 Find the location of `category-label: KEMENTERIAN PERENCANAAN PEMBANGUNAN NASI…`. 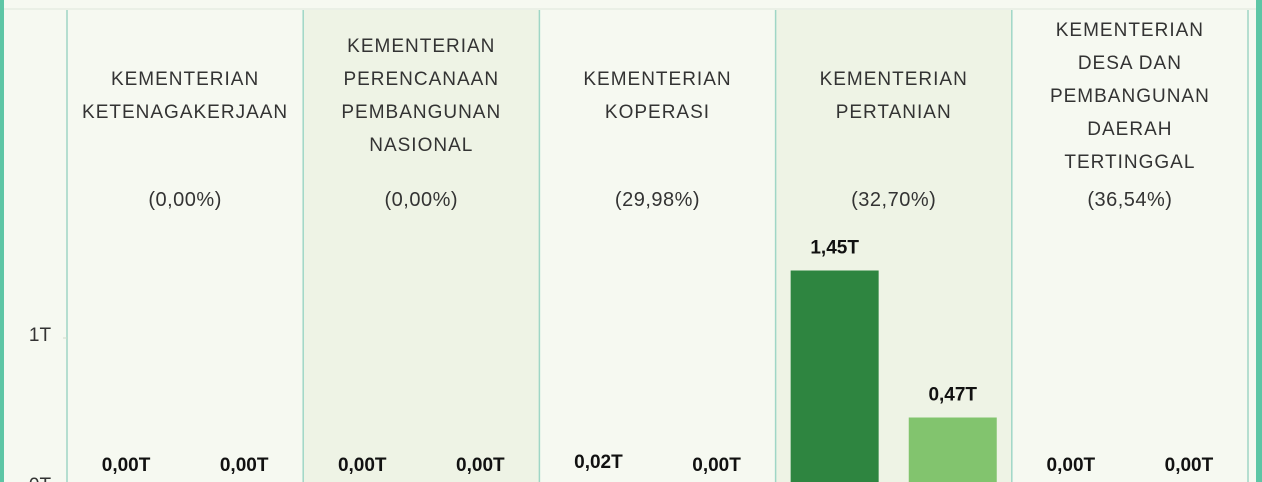

category-label: KEMENTERIAN PERENCANAAN PEMBANGUNAN NASI… is located at coordinates (421, 96).